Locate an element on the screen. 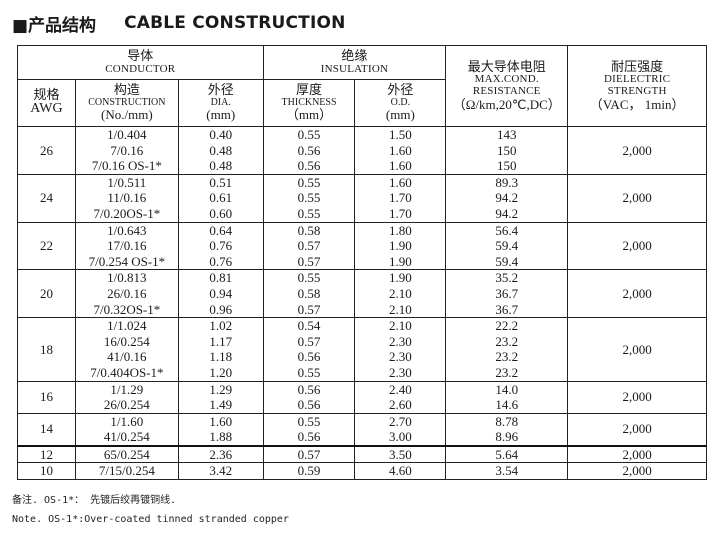  dia-cell: 0.64 0.76 0.76 is located at coordinates (220, 246).